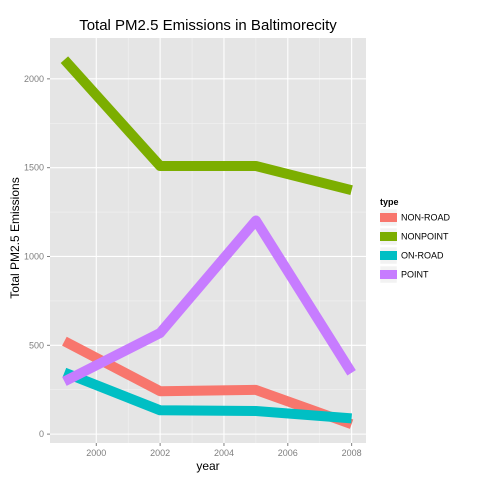 This screenshot has height=480, width=480. Describe the element at coordinates (96, 453) in the screenshot. I see `x-tick-label: 2000` at that location.